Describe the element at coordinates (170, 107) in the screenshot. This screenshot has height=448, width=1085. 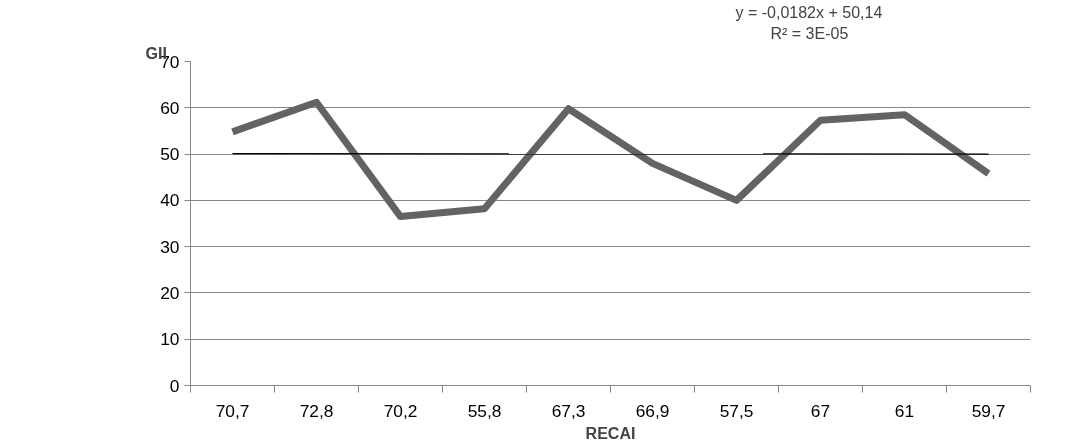
I see `y-tick-label: 60` at that location.